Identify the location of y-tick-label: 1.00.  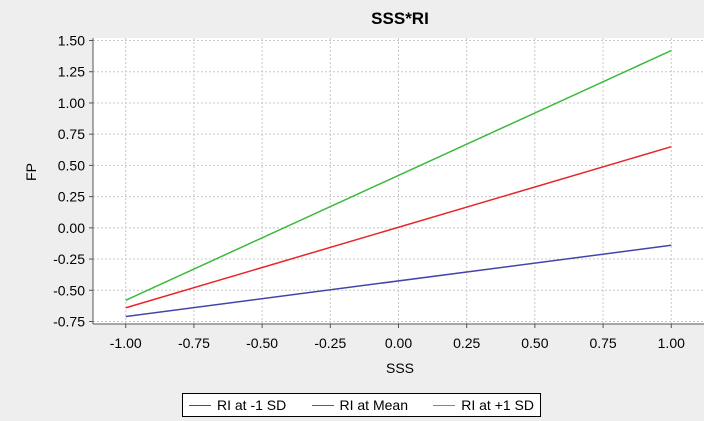
(71, 103).